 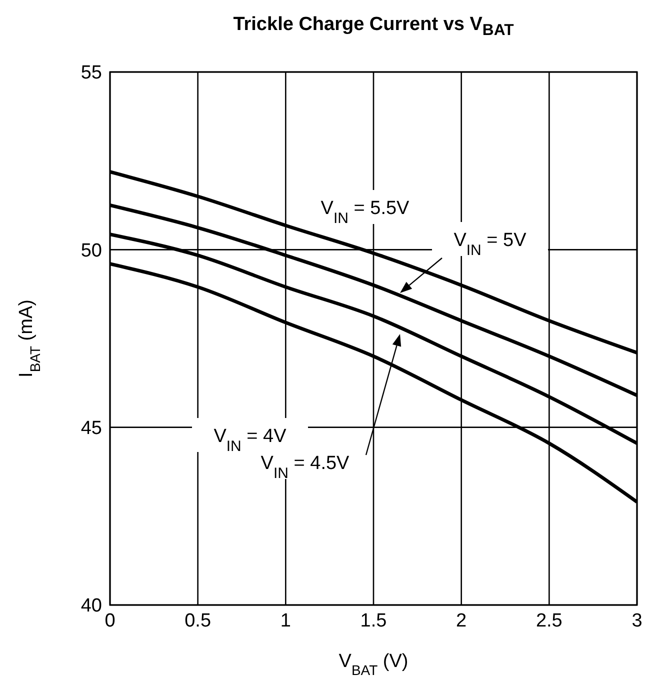 I want to click on y-tick-label: 40, so click(x=91, y=606).